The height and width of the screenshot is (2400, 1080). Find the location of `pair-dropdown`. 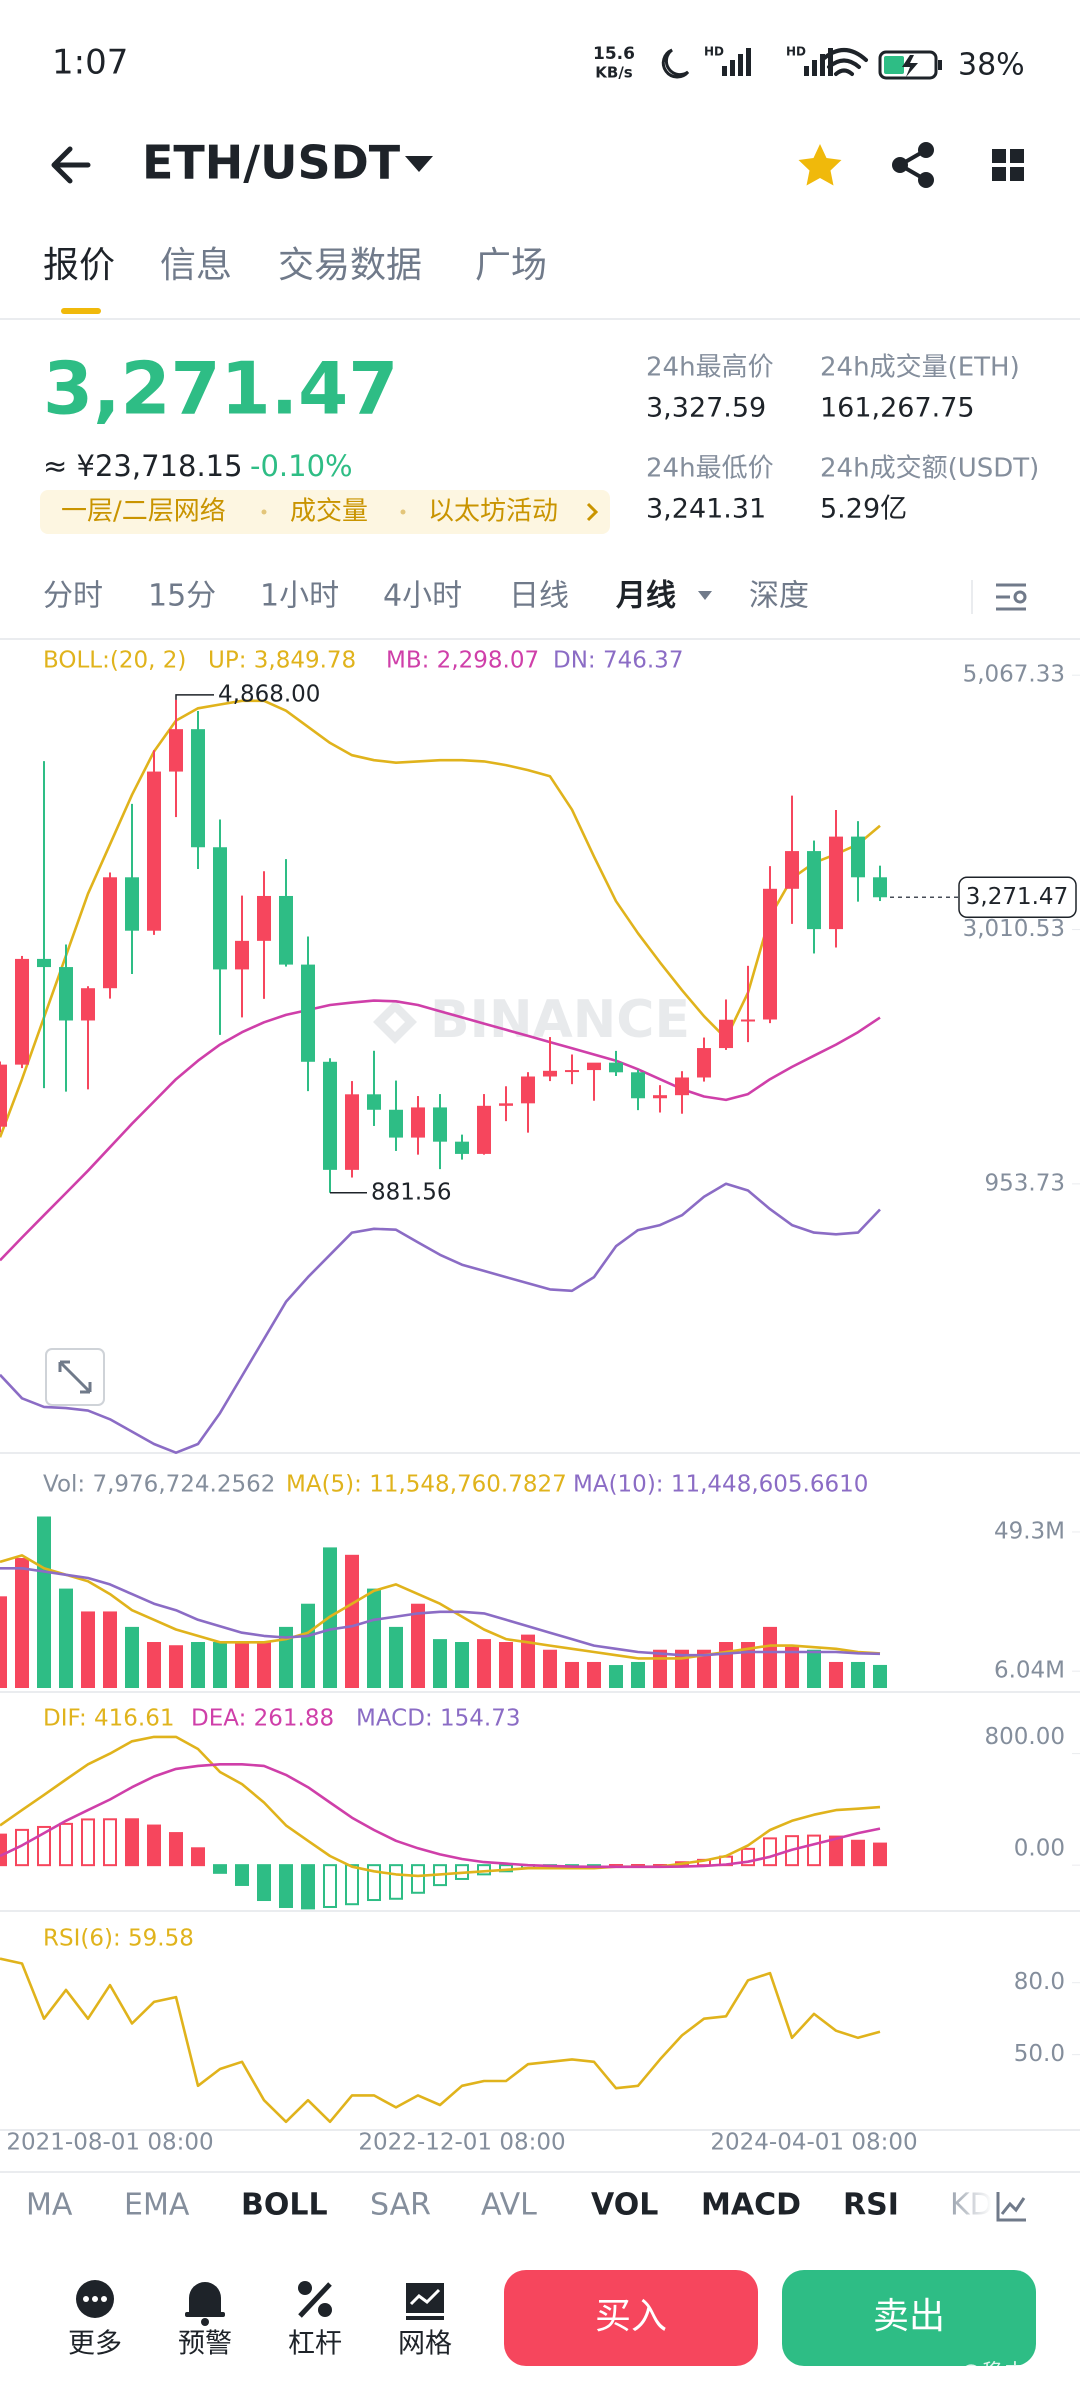

pair-dropdown is located at coordinates (419, 164).